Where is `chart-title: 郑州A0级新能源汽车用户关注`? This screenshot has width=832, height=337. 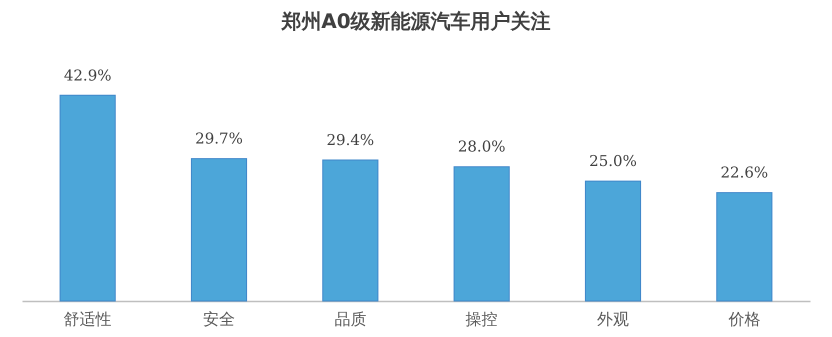 chart-title: 郑州A0级新能源汽车用户关注 is located at coordinates (415, 21).